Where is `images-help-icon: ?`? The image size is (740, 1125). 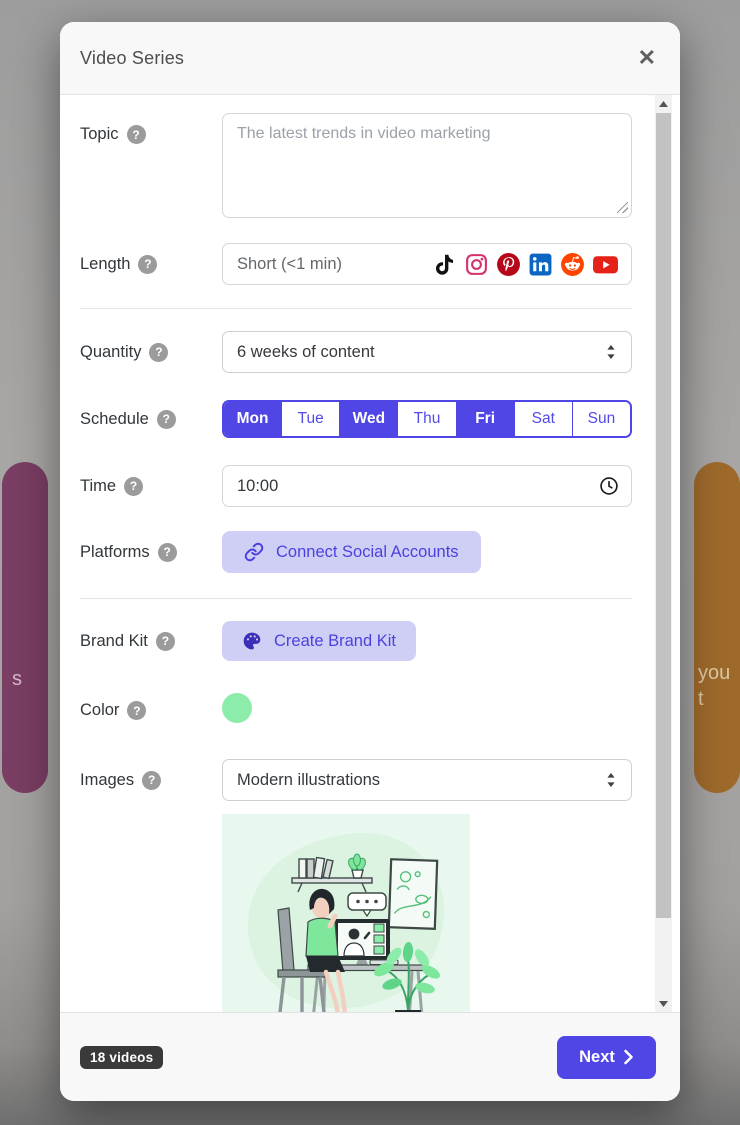
images-help-icon: ? is located at coordinates (152, 780).